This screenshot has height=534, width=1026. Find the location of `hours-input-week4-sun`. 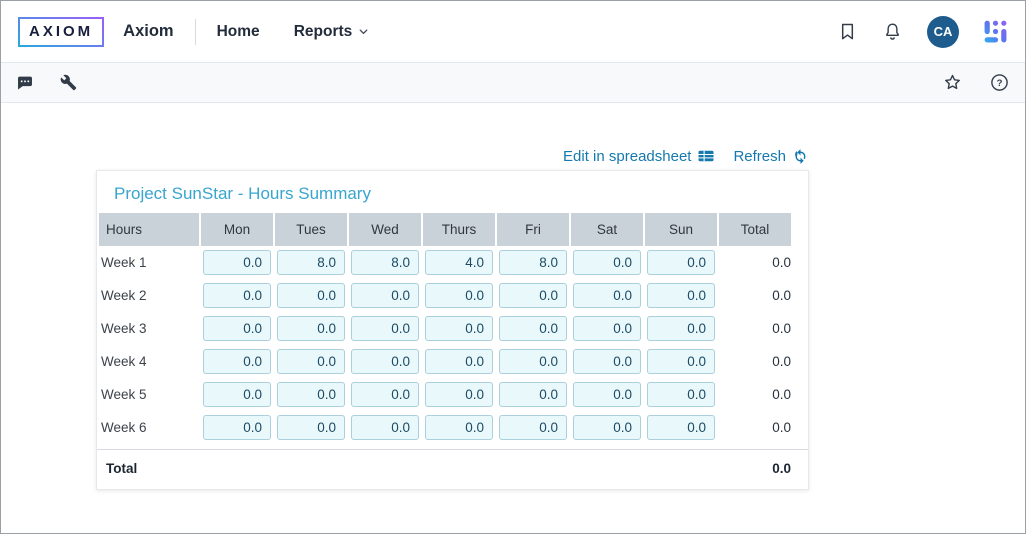

hours-input-week4-sun is located at coordinates (681, 361).